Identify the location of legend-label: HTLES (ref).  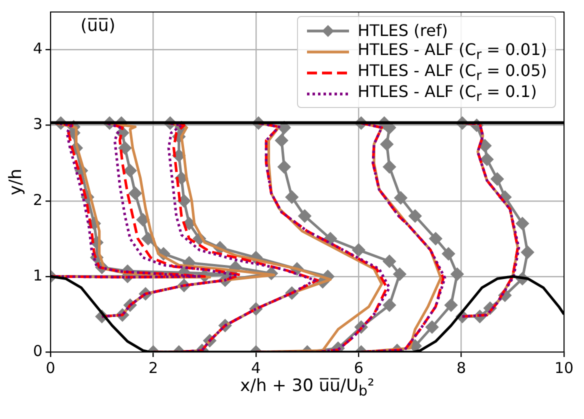
(403, 30).